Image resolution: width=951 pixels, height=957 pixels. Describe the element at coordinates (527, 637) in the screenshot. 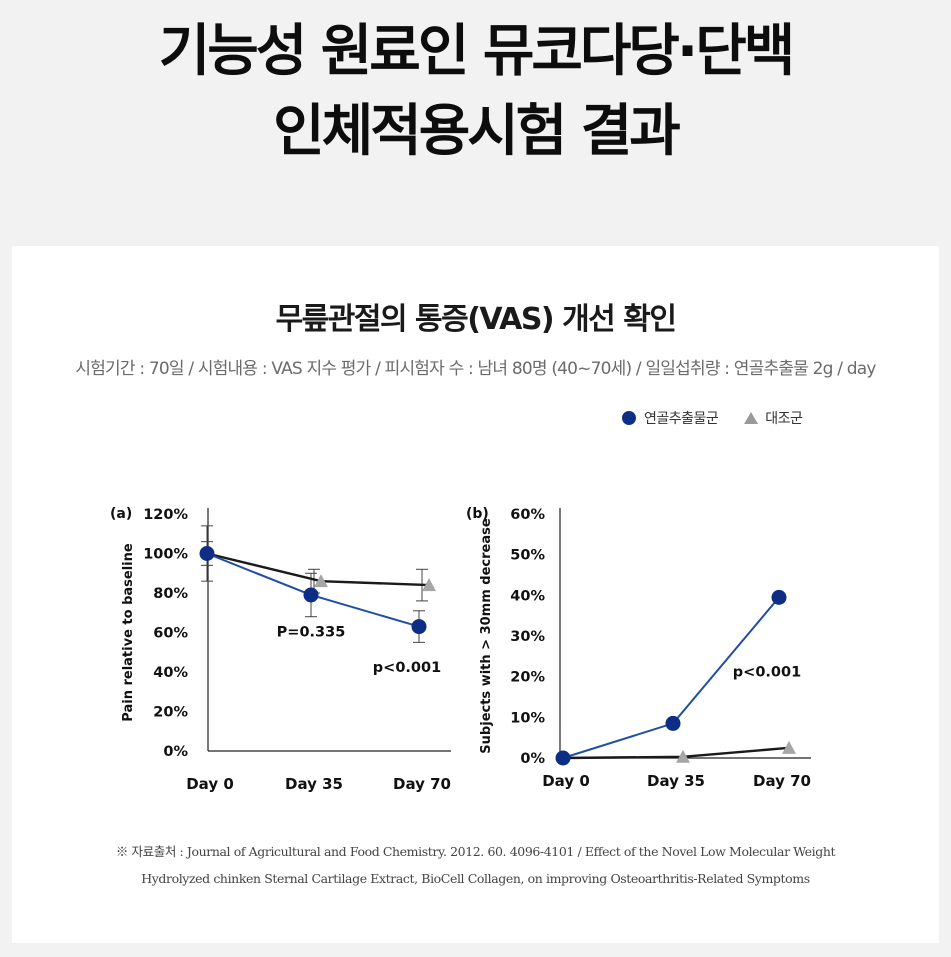

I see `chart-b-ytick-label: 30%` at that location.